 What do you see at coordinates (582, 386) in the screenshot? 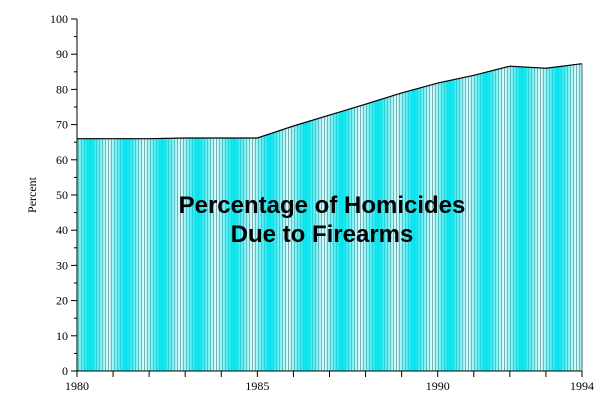
I see `x-tick-label: 1994` at bounding box center [582, 386].